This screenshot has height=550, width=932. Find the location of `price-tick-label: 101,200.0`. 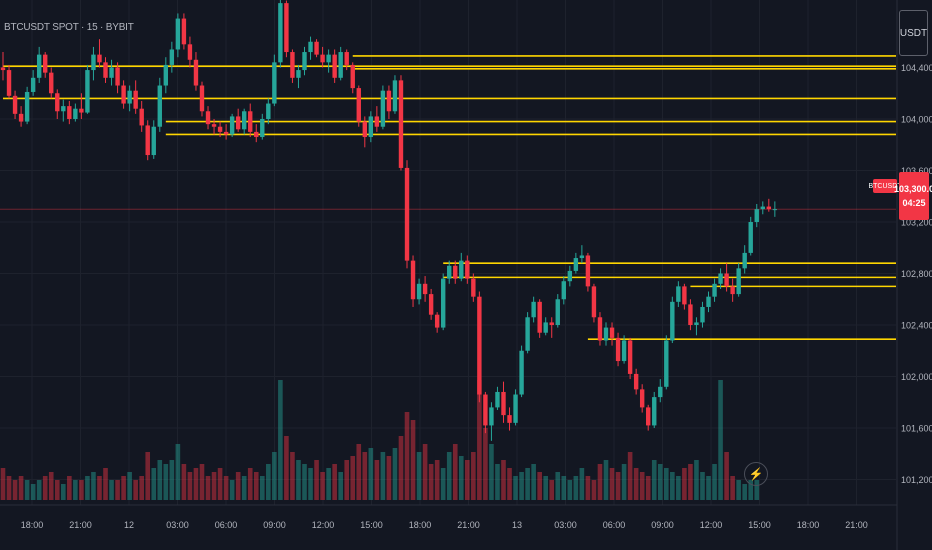

price-tick-label: 101,200.0 is located at coordinates (916, 480).